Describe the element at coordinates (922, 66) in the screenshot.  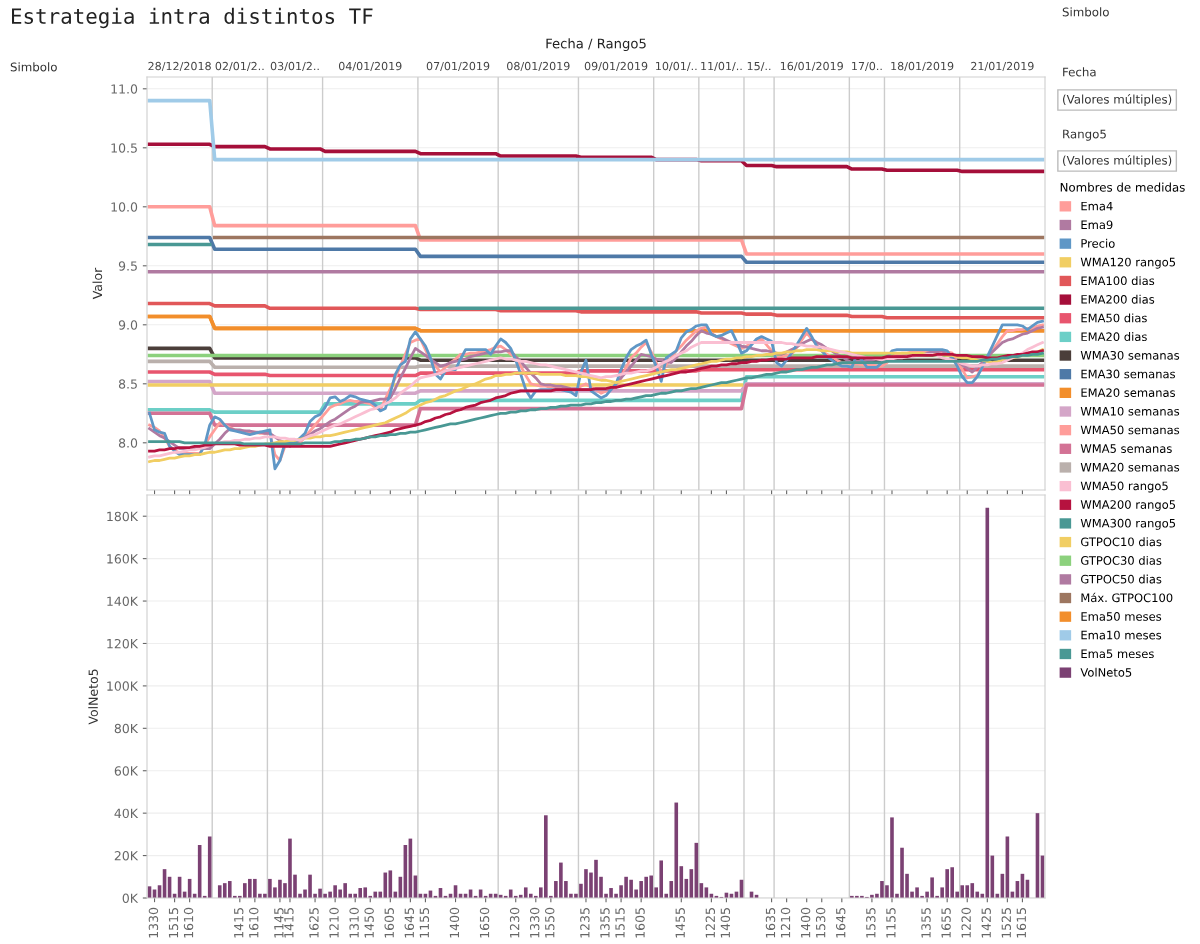
I see `text: 18/01/2019` at that location.